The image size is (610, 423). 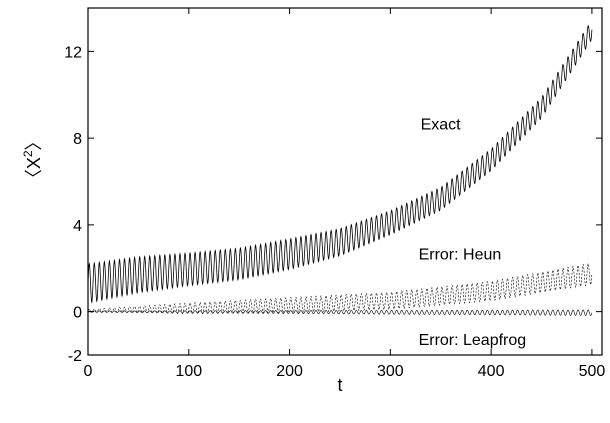 What do you see at coordinates (592, 371) in the screenshot?
I see `x-tick-label: 500` at bounding box center [592, 371].